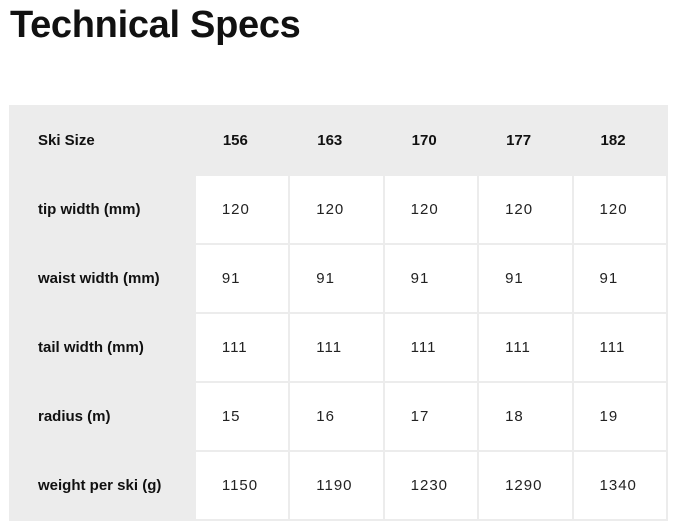  Describe the element at coordinates (525, 416) in the screenshot. I see `table-cell: 18` at that location.